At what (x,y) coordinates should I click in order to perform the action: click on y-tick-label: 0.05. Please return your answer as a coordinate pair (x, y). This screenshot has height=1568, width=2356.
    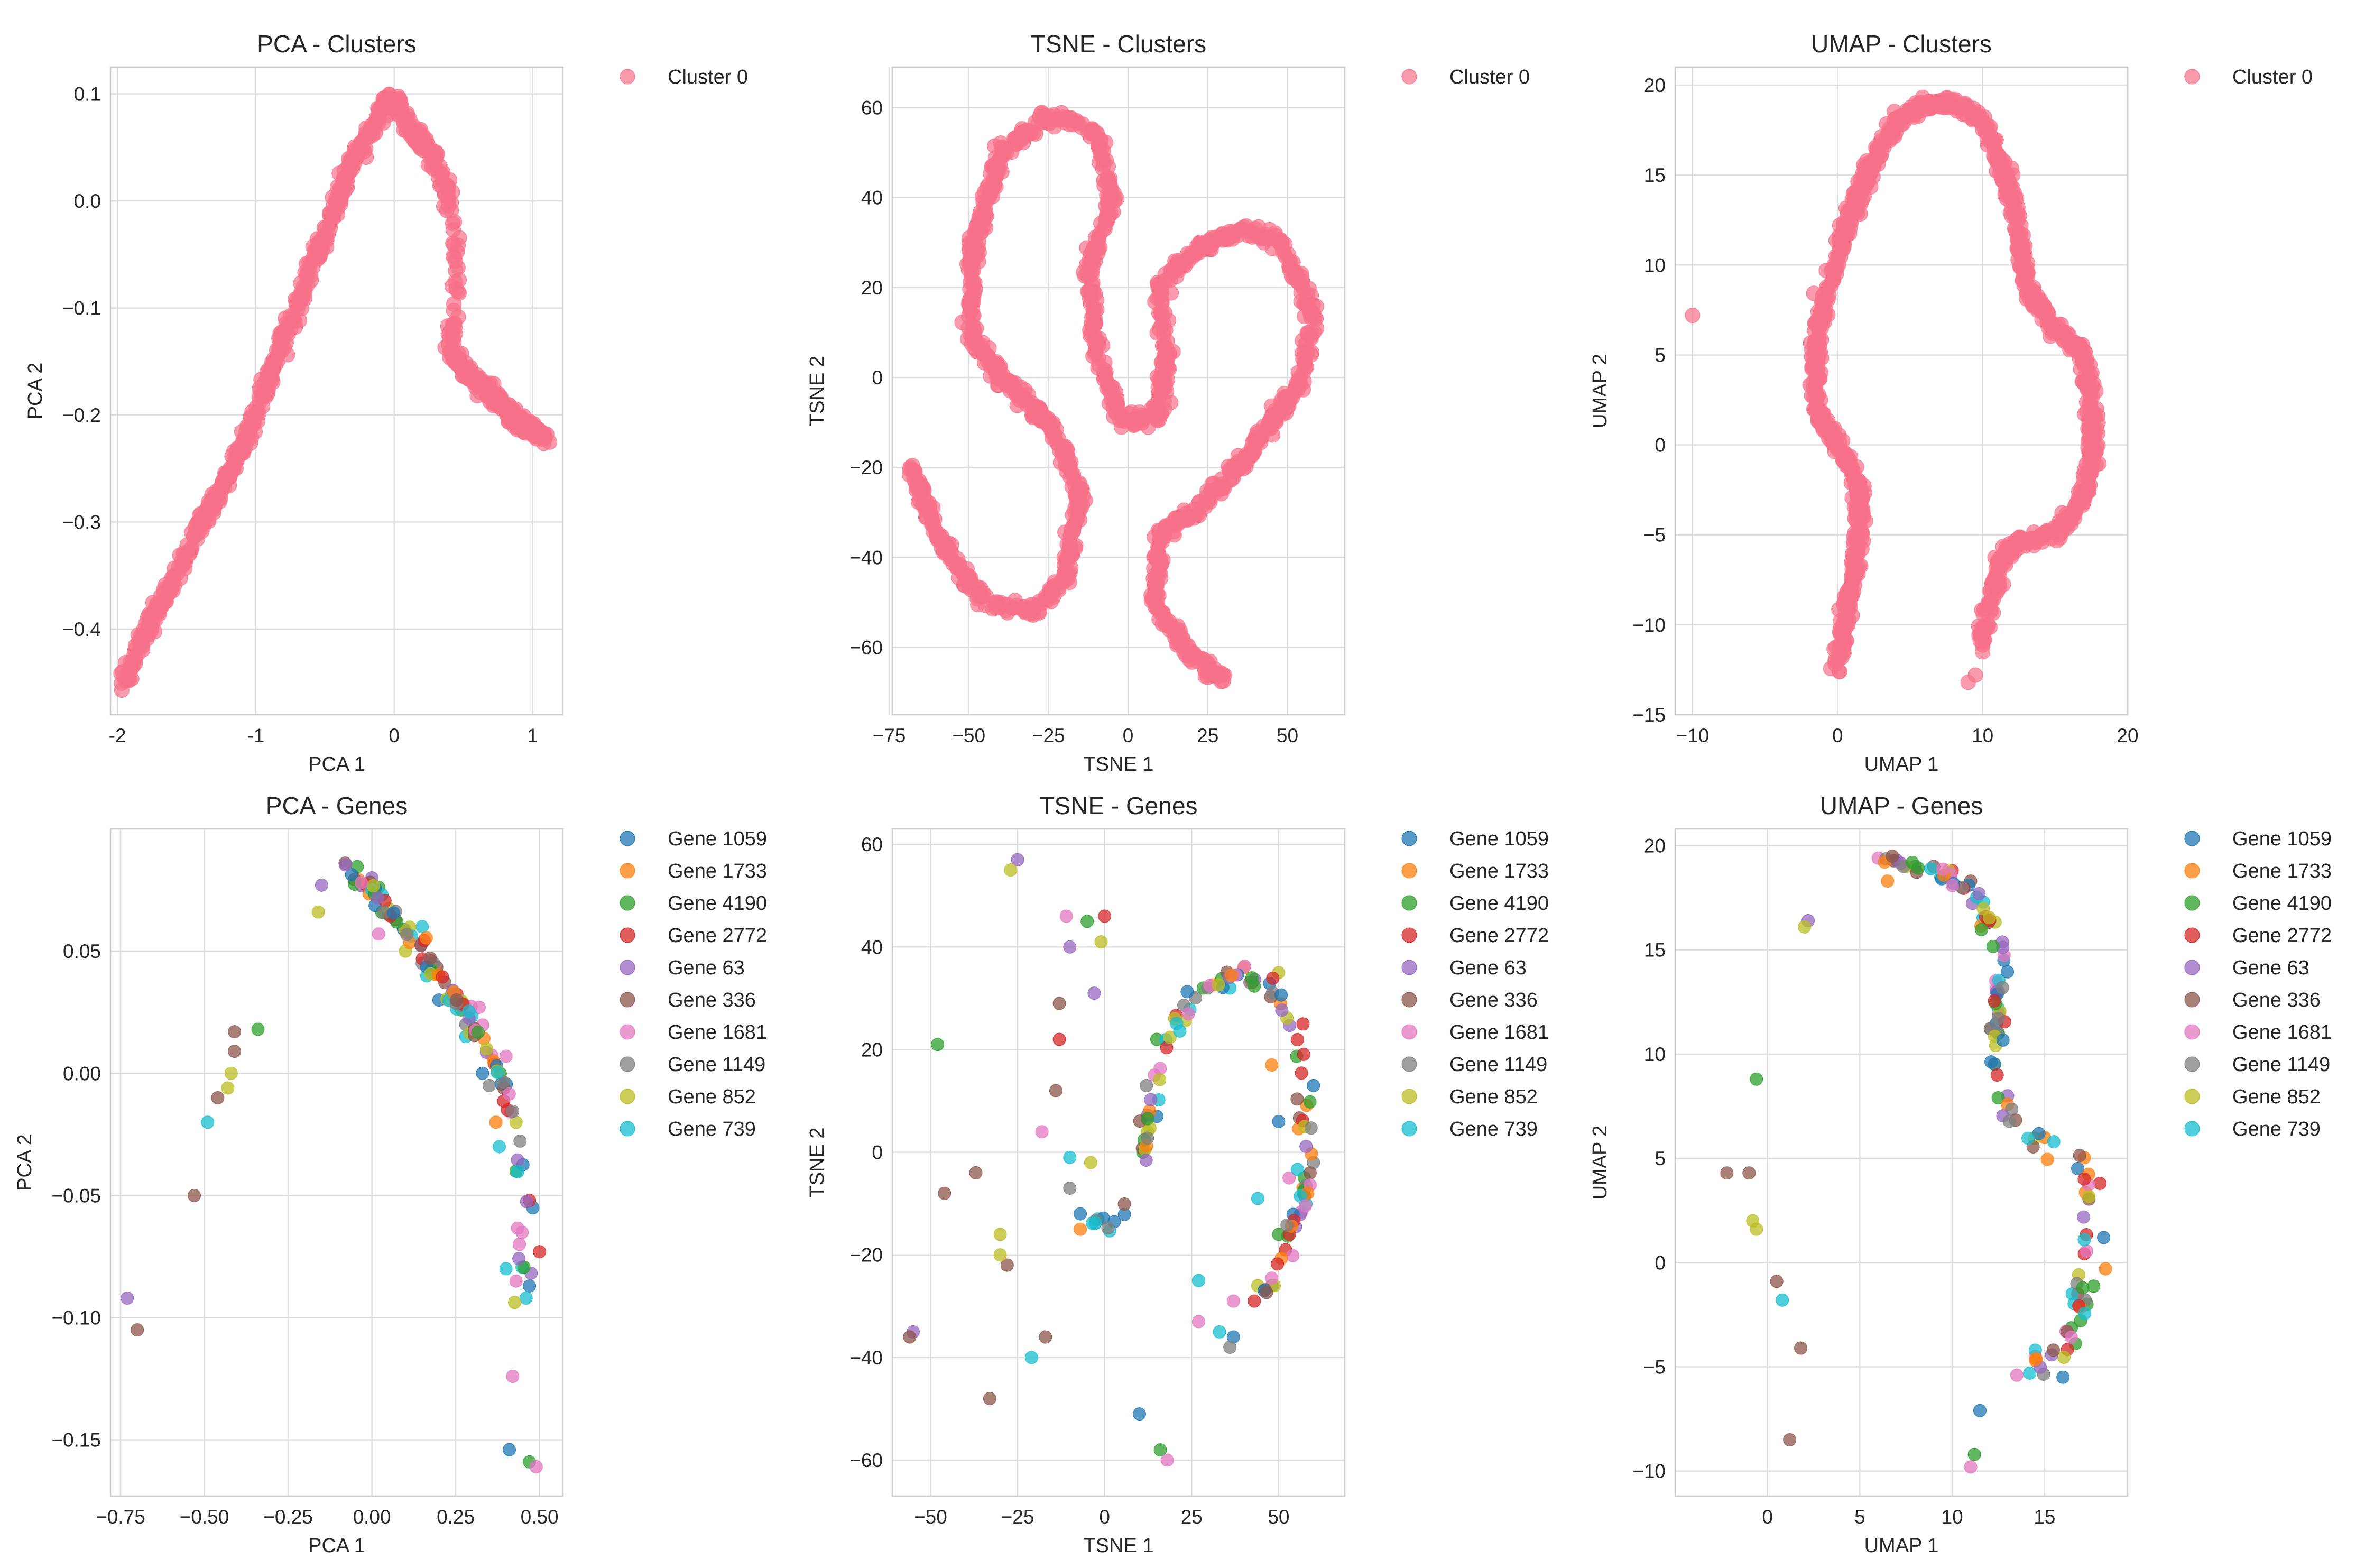
    Looking at the image, I should click on (82, 951).